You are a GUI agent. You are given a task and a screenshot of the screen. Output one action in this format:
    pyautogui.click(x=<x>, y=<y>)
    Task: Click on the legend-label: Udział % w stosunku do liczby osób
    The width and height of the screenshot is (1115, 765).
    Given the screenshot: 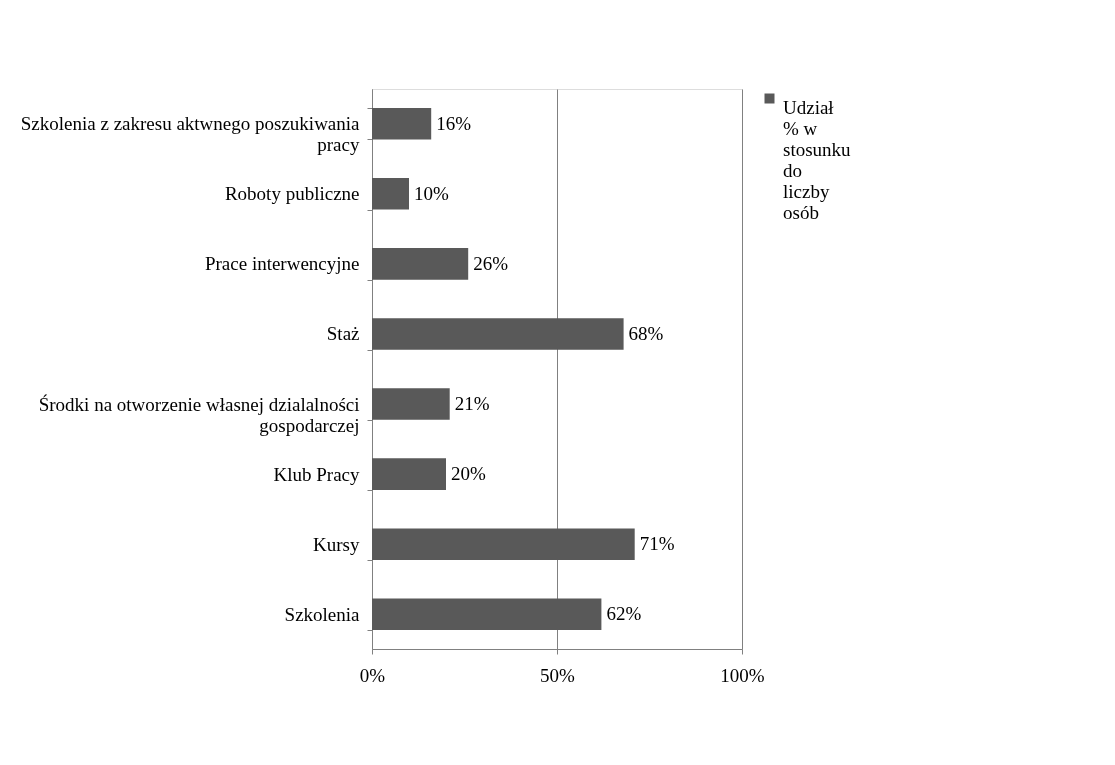 What is the action you would take?
    pyautogui.click(x=817, y=159)
    